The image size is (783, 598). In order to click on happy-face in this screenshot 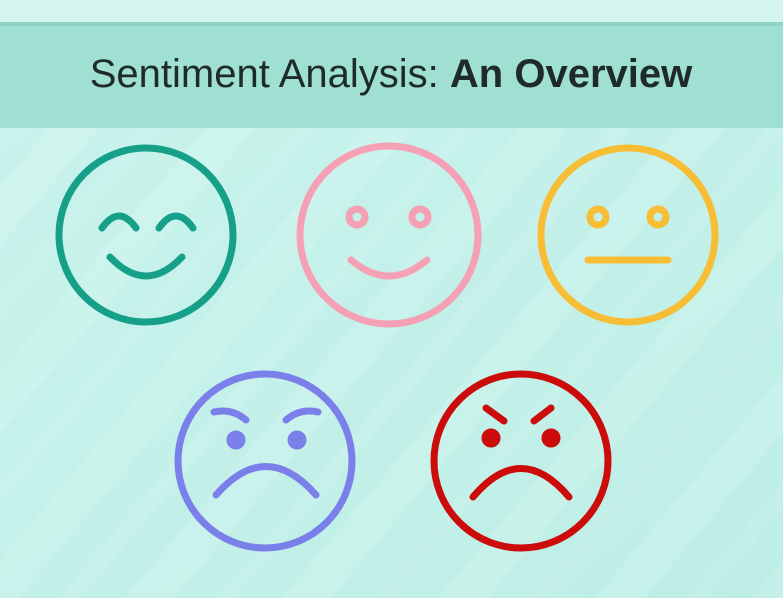, I will do `click(146, 235)`.